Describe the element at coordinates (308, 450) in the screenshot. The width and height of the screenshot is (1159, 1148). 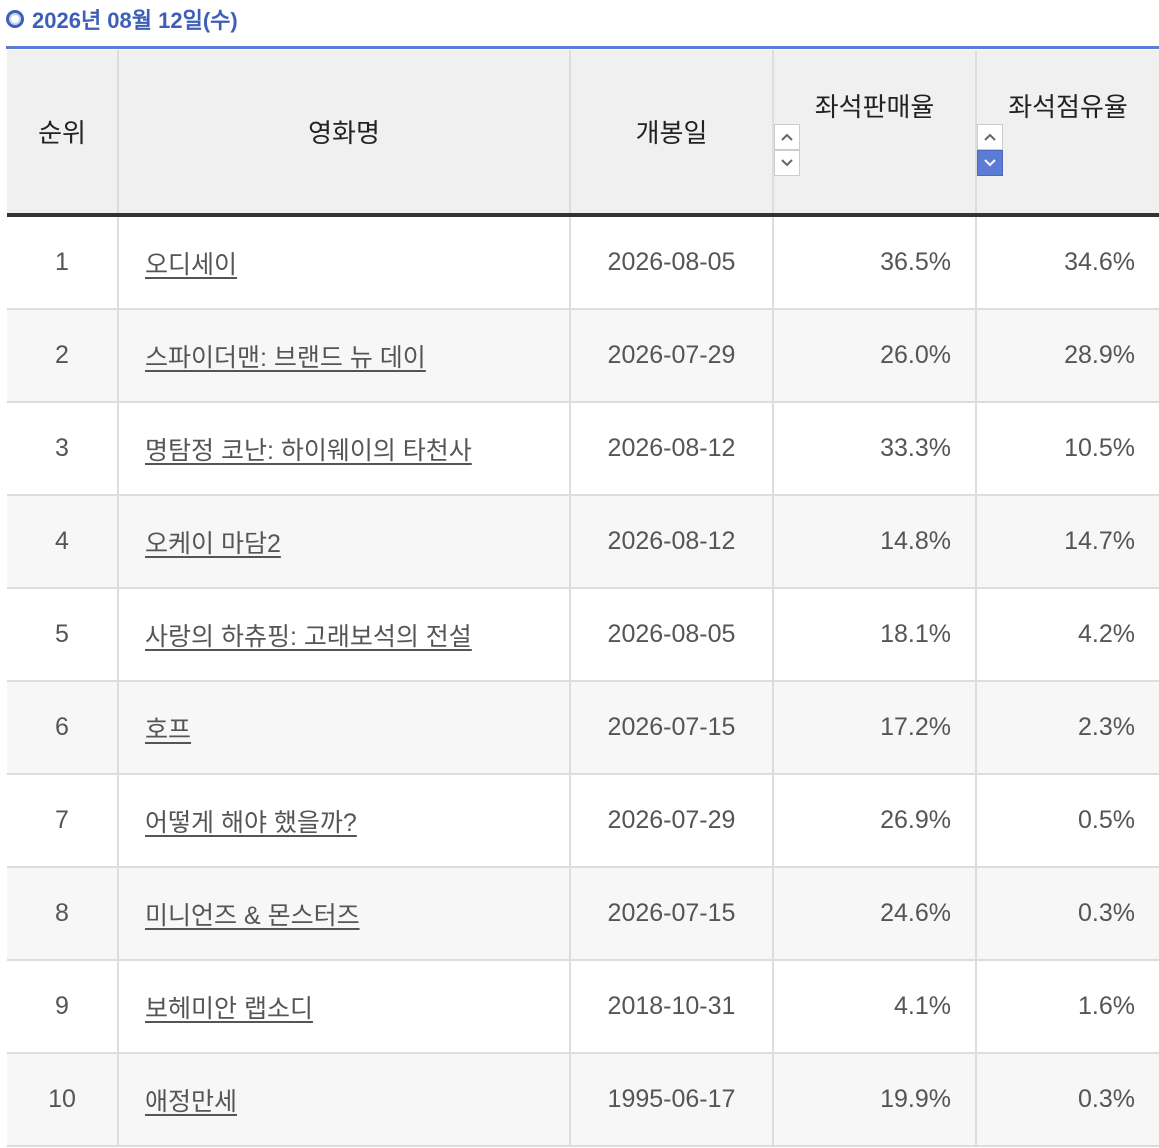
I see `movie-link: 명탐정 코난: 하이웨이의 타천사` at that location.